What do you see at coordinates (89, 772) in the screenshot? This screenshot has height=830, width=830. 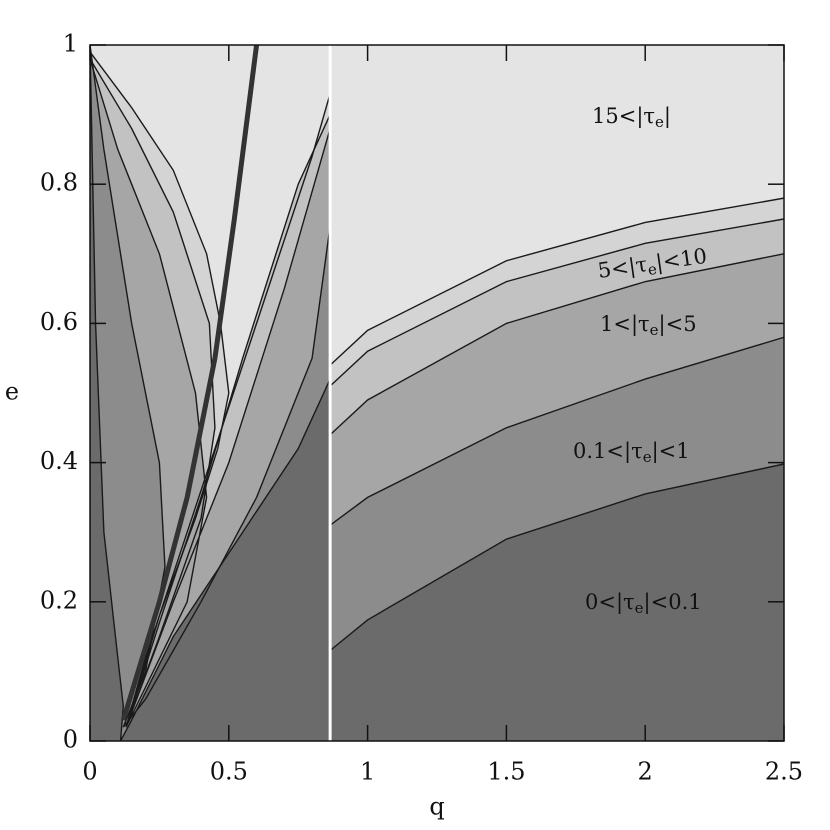 I see `x-tick-label: 0` at bounding box center [89, 772].